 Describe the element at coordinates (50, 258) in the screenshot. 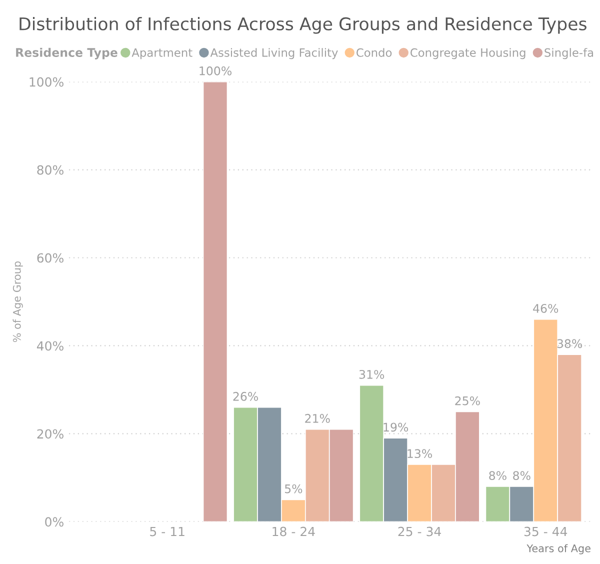

I see `y-tick-label: 60%` at that location.